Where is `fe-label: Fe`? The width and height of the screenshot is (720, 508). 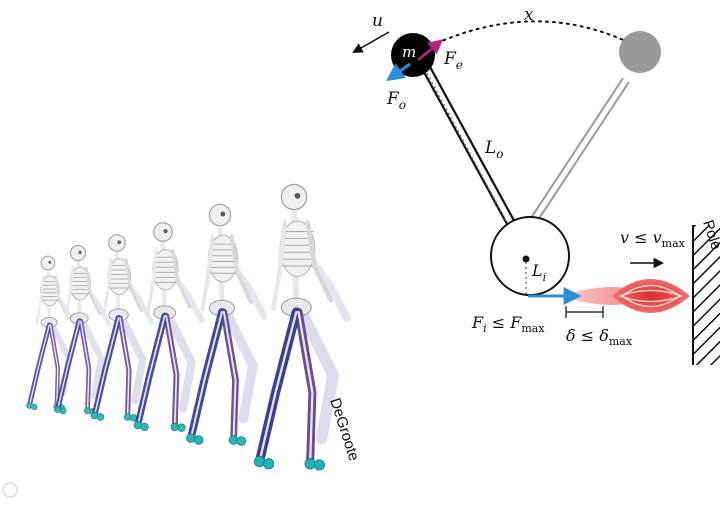 fe-label: Fe is located at coordinates (453, 60).